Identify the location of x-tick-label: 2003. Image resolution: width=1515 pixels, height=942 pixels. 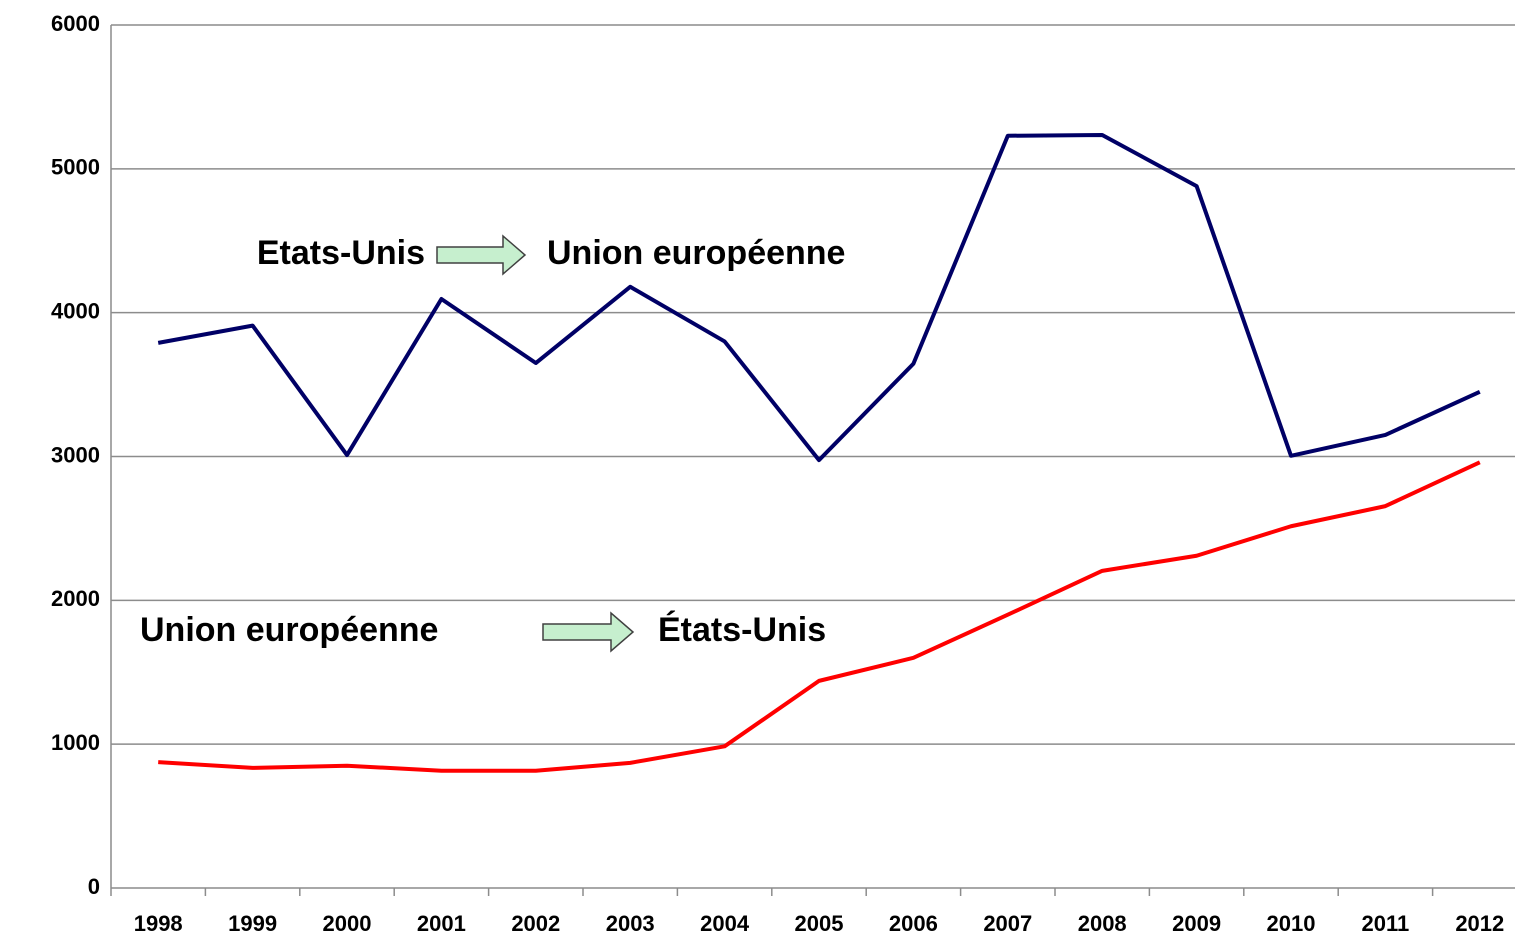
(630, 923).